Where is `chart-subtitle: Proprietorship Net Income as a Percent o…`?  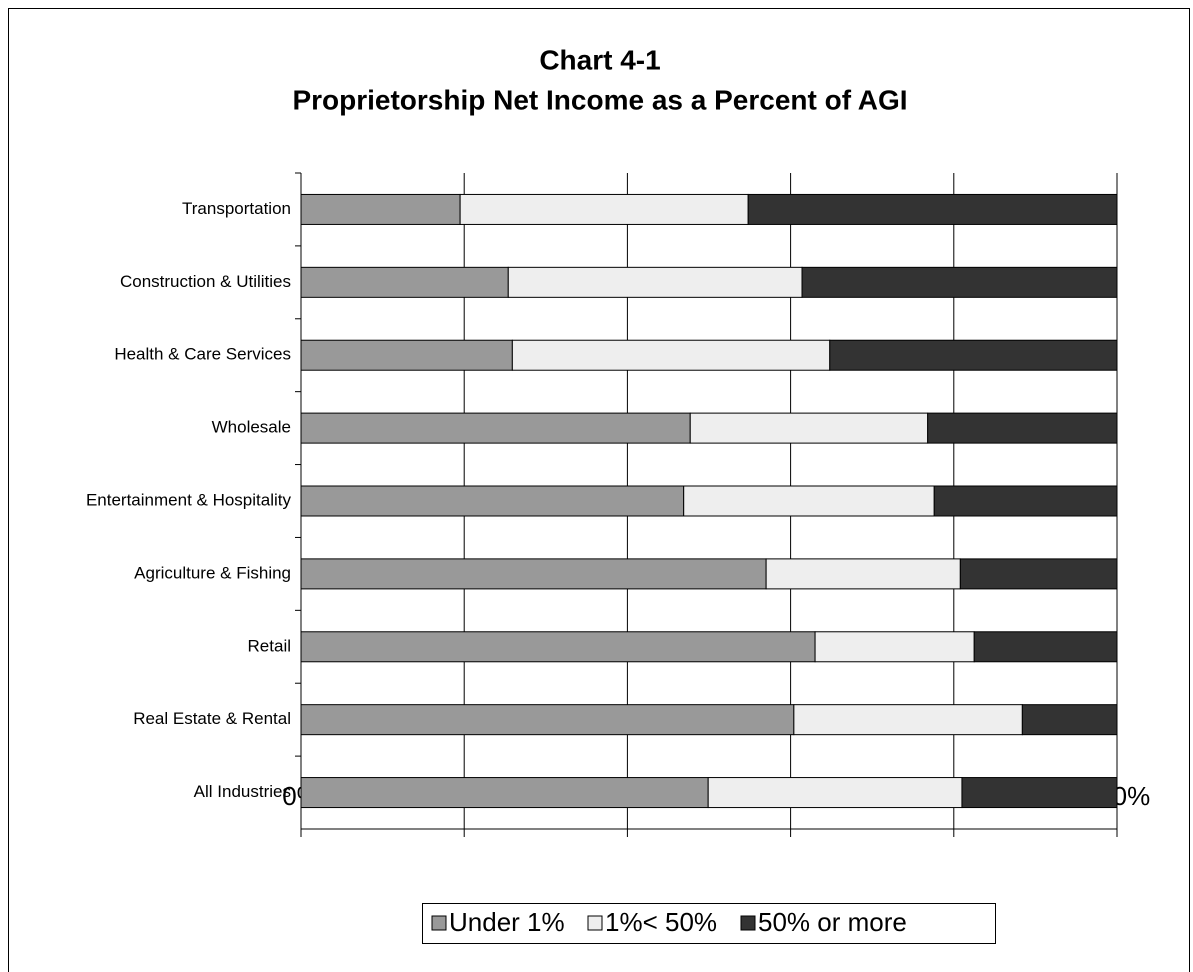 chart-subtitle: Proprietorship Net Income as a Percent o… is located at coordinates (599, 99).